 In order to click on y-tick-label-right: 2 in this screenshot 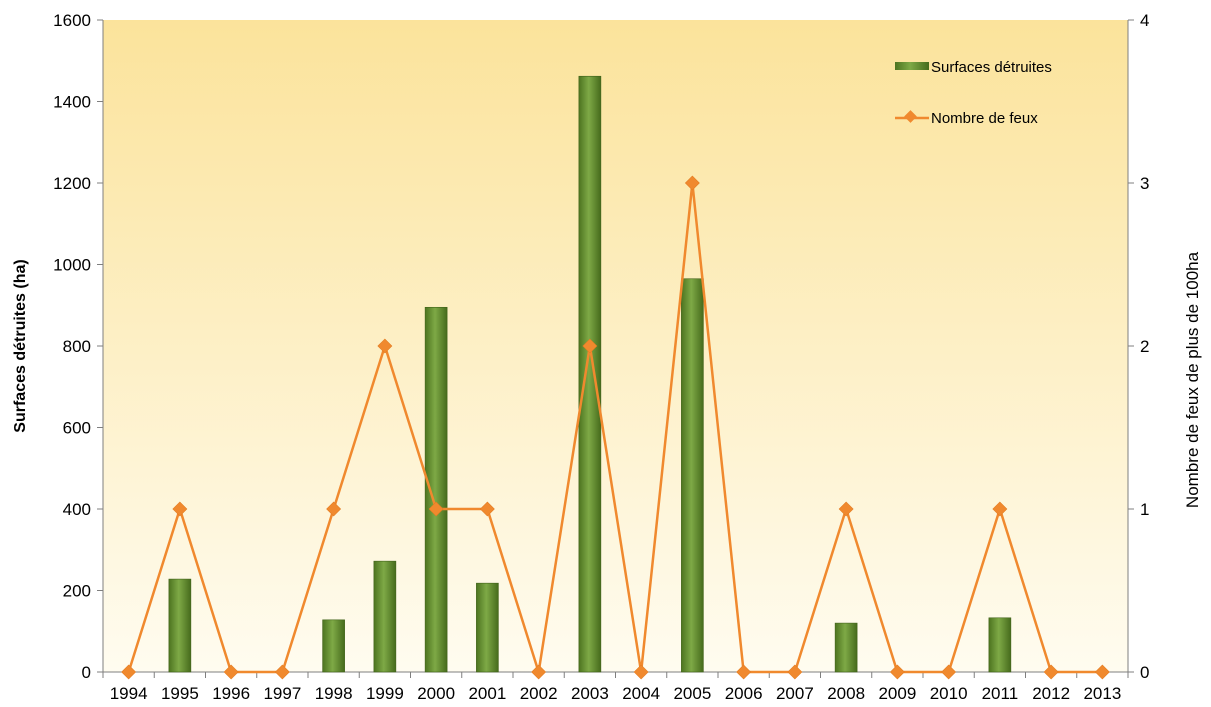, I will do `click(1144, 346)`.